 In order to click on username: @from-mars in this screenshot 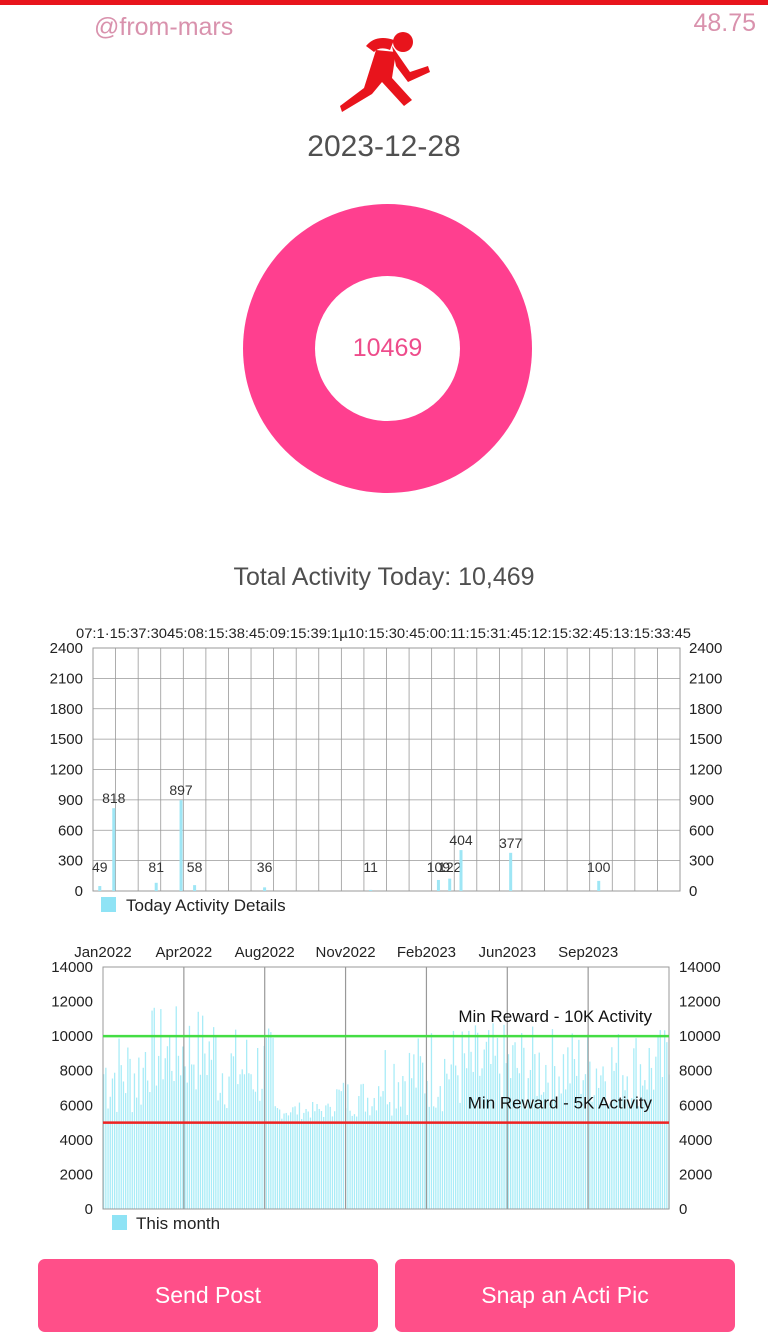, I will do `click(164, 27)`.